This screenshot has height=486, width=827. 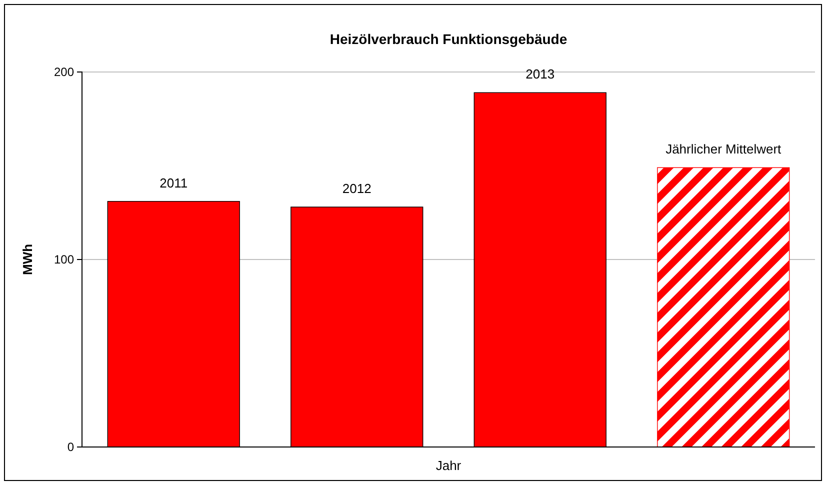 What do you see at coordinates (723, 307) in the screenshot?
I see `bar` at bounding box center [723, 307].